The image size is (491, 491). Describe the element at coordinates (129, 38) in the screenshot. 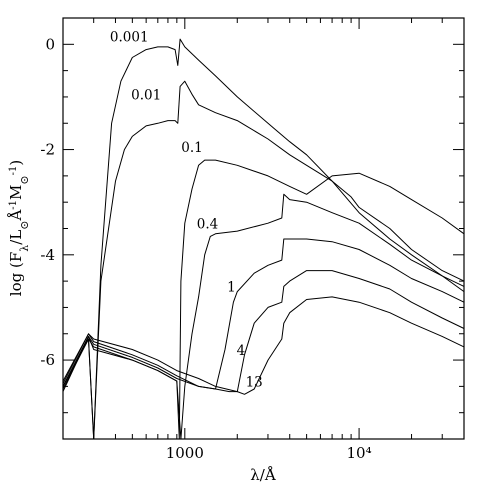

I see `series-label-0: 0.001` at that location.